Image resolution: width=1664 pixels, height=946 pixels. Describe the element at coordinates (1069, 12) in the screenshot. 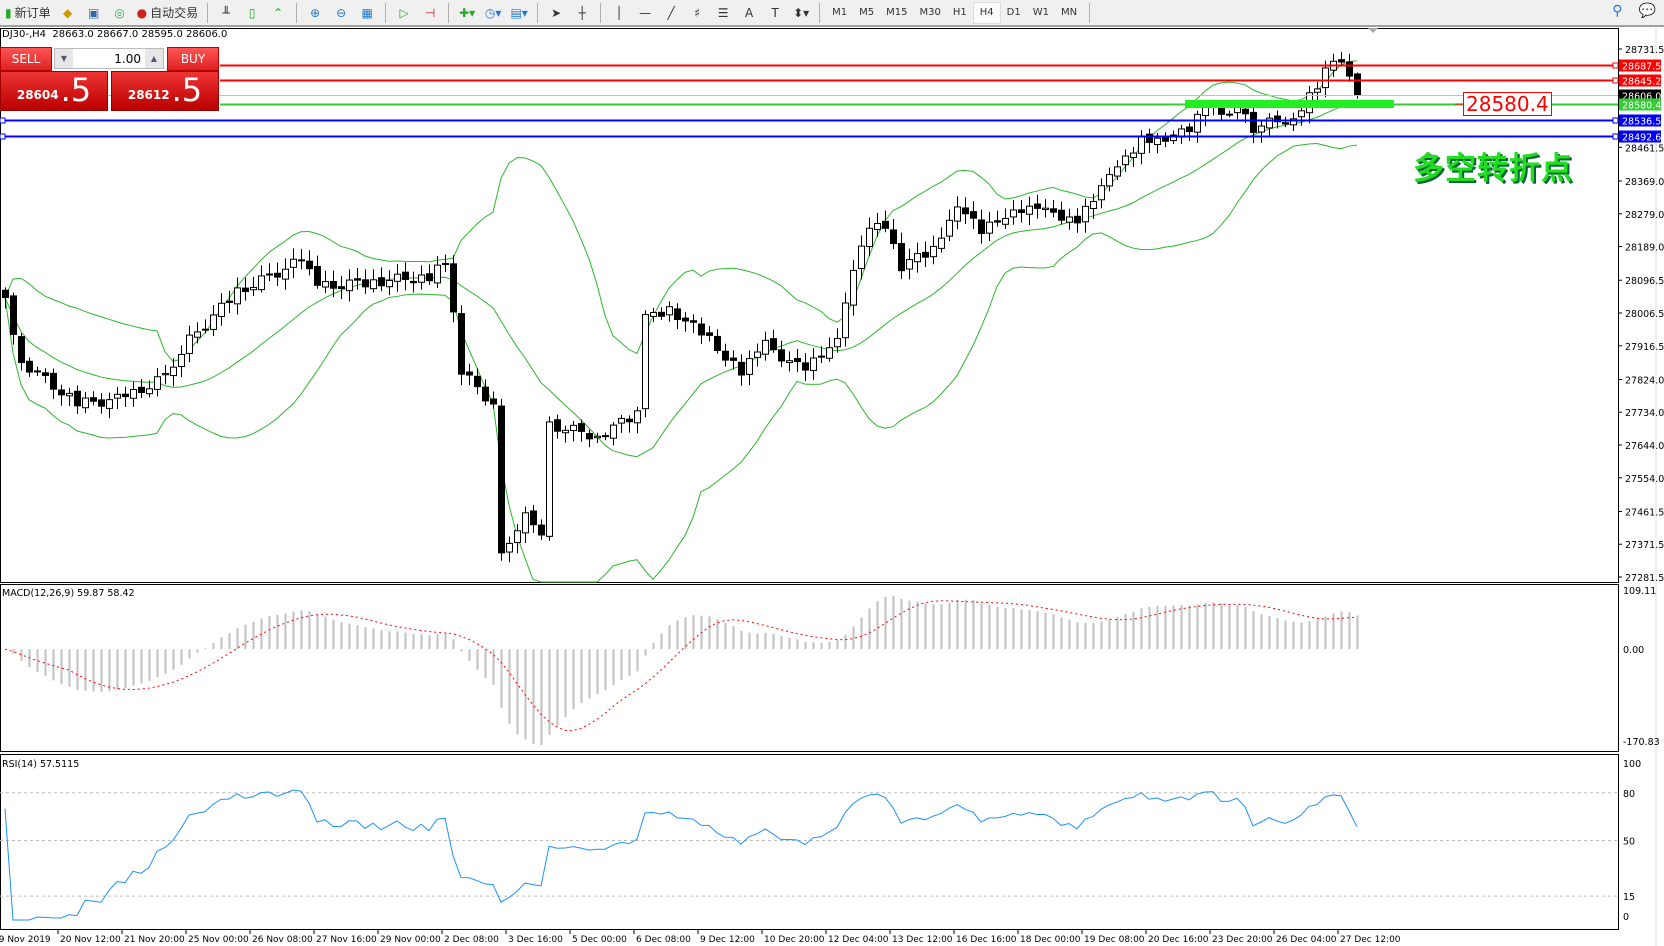

I see `timeframe-mn: MN` at that location.